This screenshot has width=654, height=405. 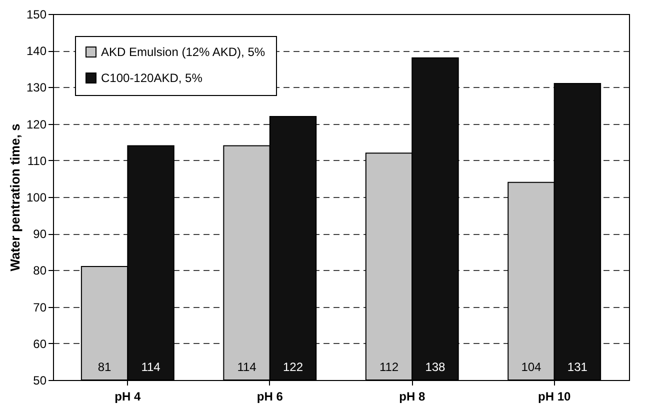 I want to click on data-label: 122, so click(x=293, y=367).